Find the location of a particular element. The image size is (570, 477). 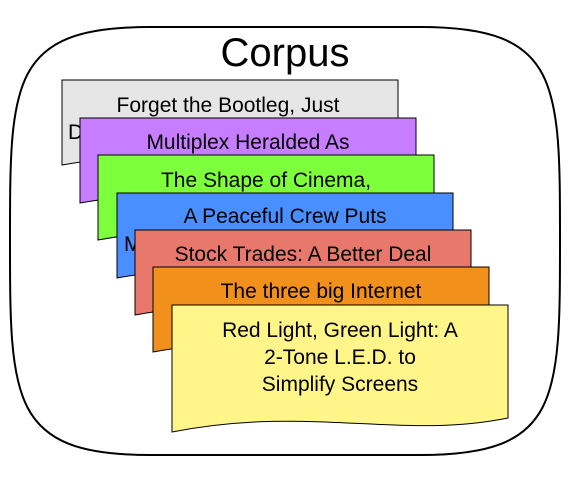

svg-text: The Shape of Cinema, is located at coordinates (266, 180).